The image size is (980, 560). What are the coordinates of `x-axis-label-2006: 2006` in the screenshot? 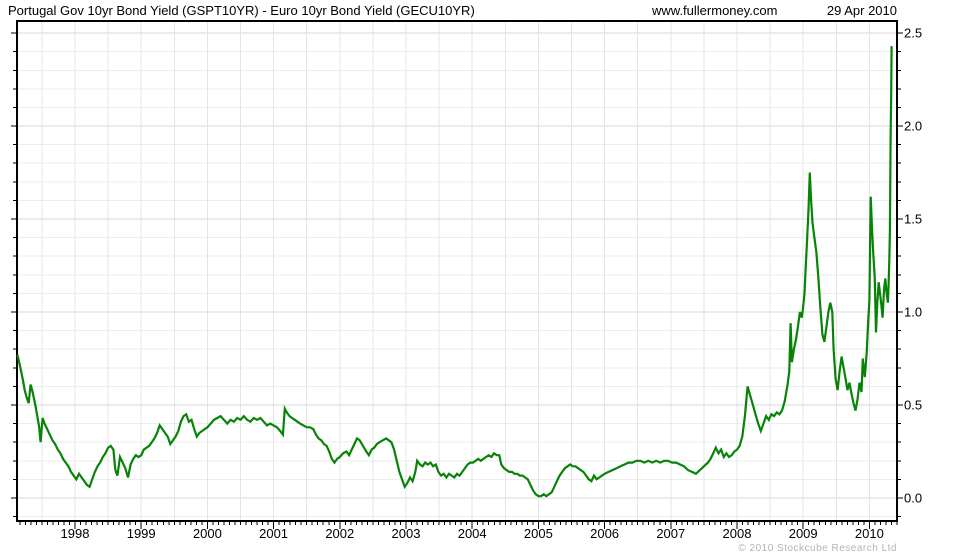 It's located at (605, 533).